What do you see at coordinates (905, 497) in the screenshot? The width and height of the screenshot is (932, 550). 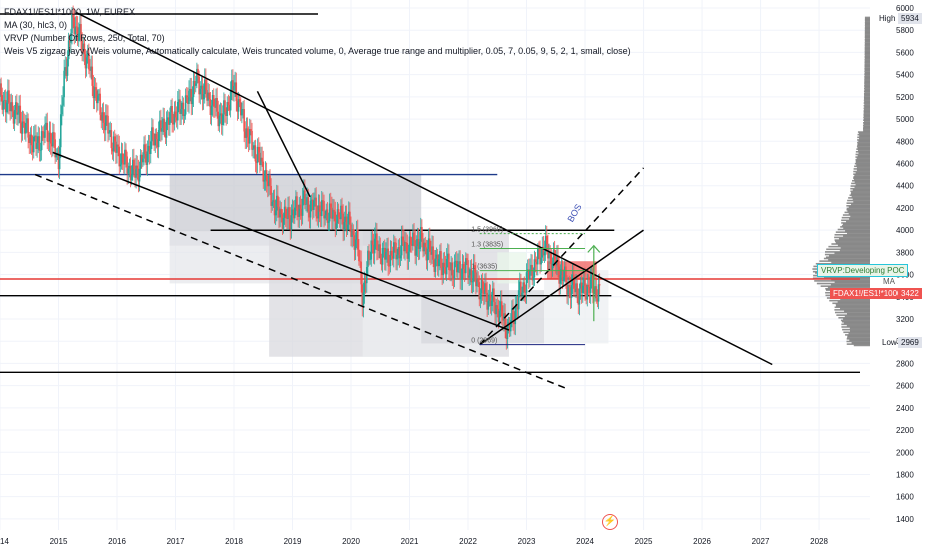 I see `price-tick-label: 1600` at bounding box center [905, 497].